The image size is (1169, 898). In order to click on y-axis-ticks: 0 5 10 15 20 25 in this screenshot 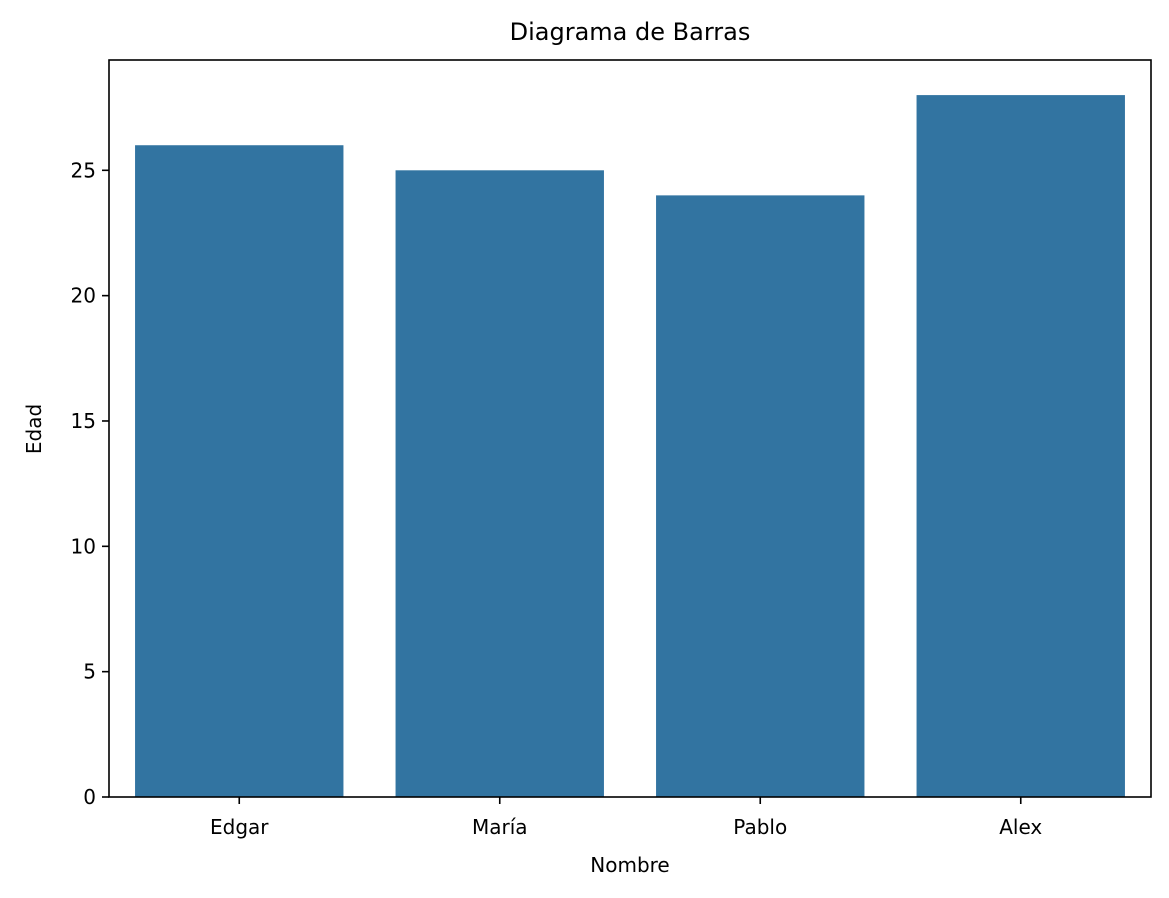, I will do `click(90, 483)`.